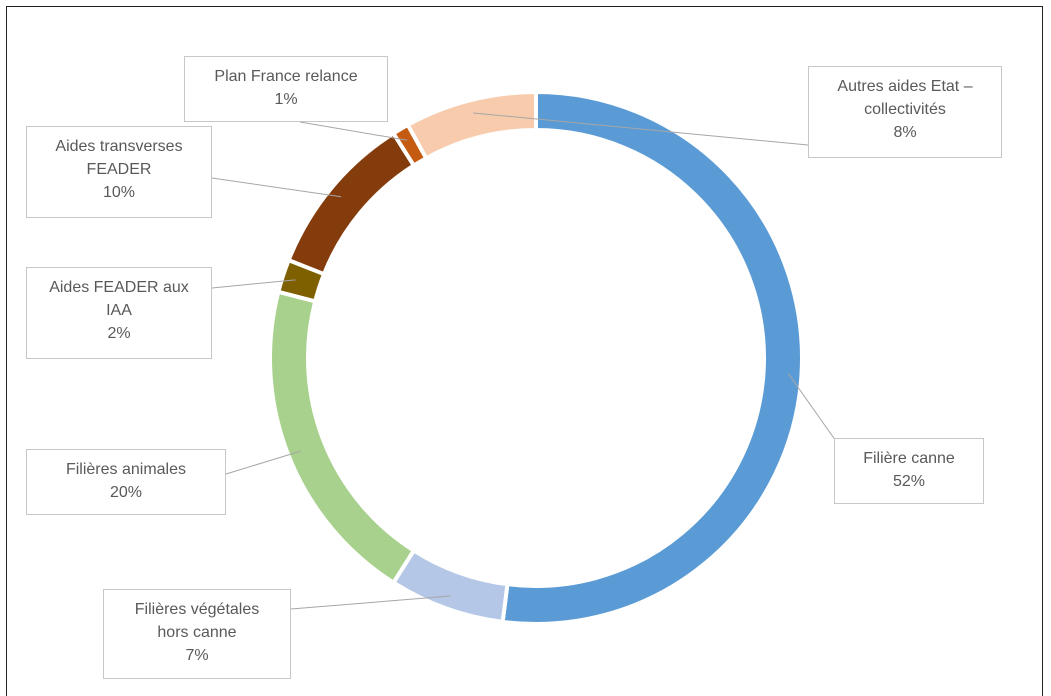 The image size is (1051, 696). Describe the element at coordinates (641, 129) in the screenshot. I see `leader-autres-aides-etat-collectivites` at that location.